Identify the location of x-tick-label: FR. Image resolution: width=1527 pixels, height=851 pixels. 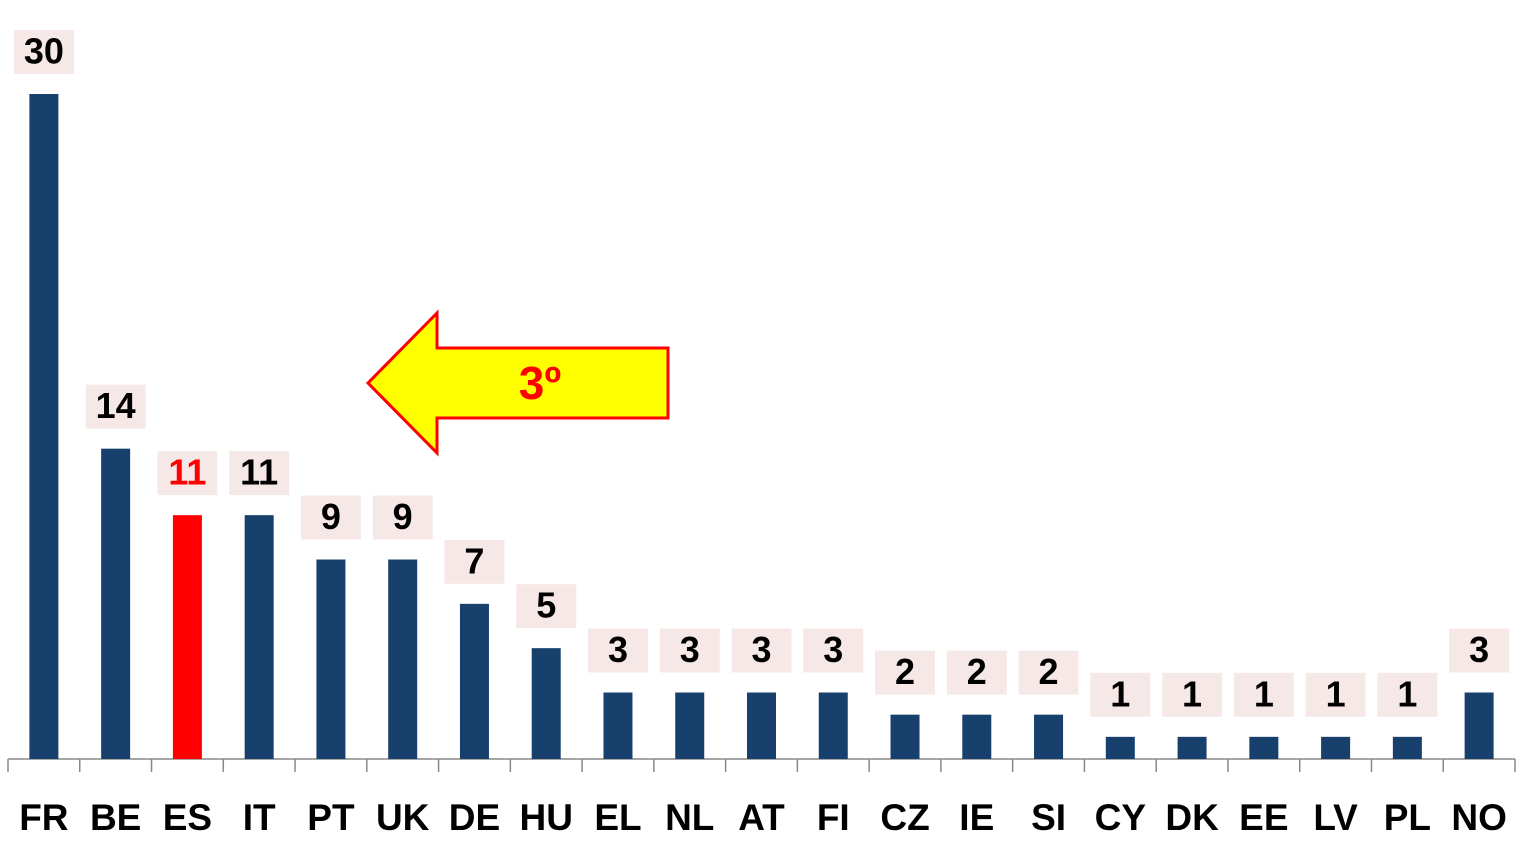
(43, 817).